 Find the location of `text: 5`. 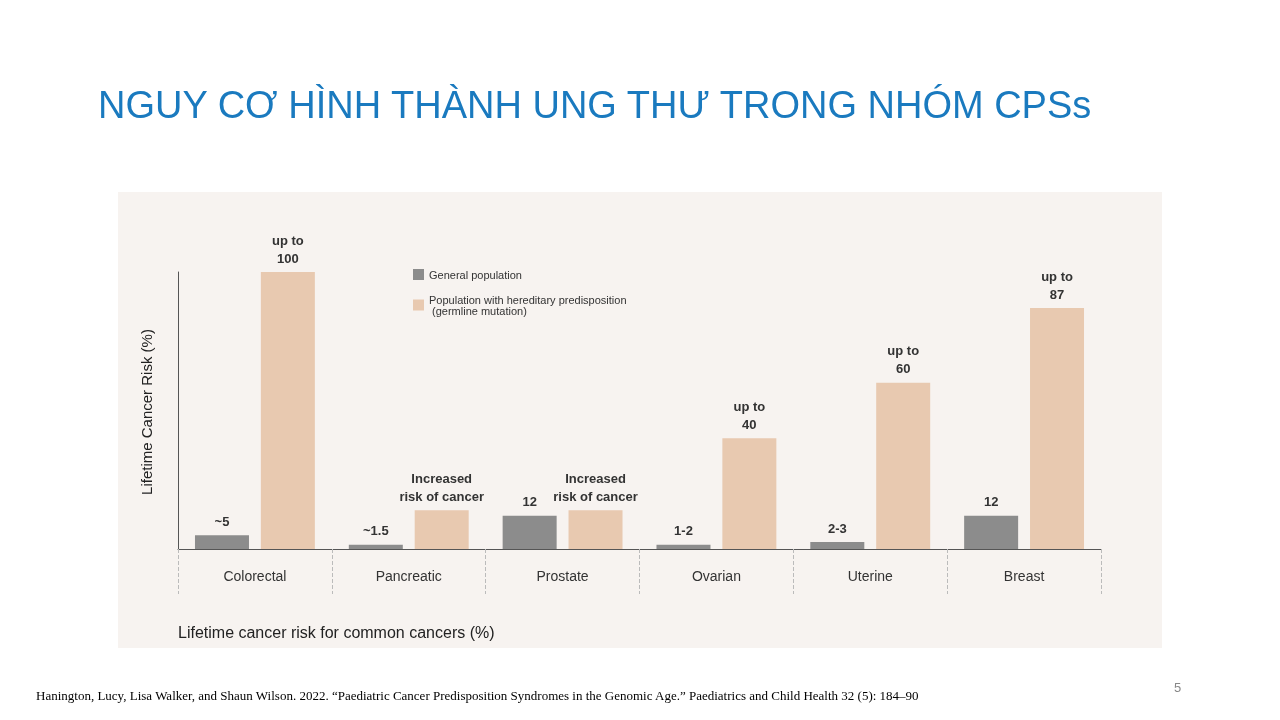

text: 5 is located at coordinates (1178, 687).